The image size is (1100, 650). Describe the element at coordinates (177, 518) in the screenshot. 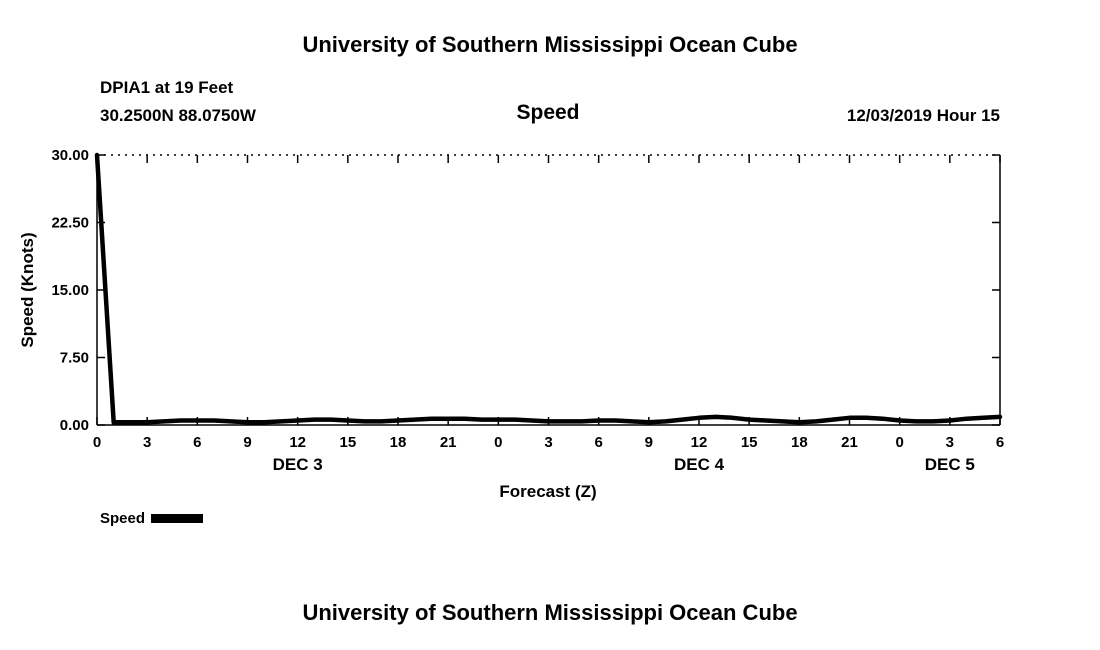

I see `legend-line-swatch` at that location.